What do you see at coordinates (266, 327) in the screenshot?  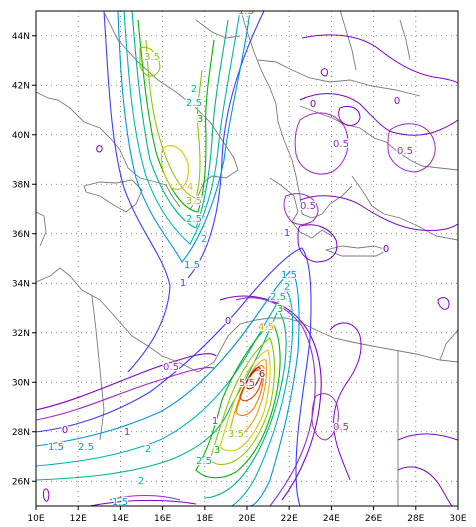 I see `contour-label: 4.5` at bounding box center [266, 327].